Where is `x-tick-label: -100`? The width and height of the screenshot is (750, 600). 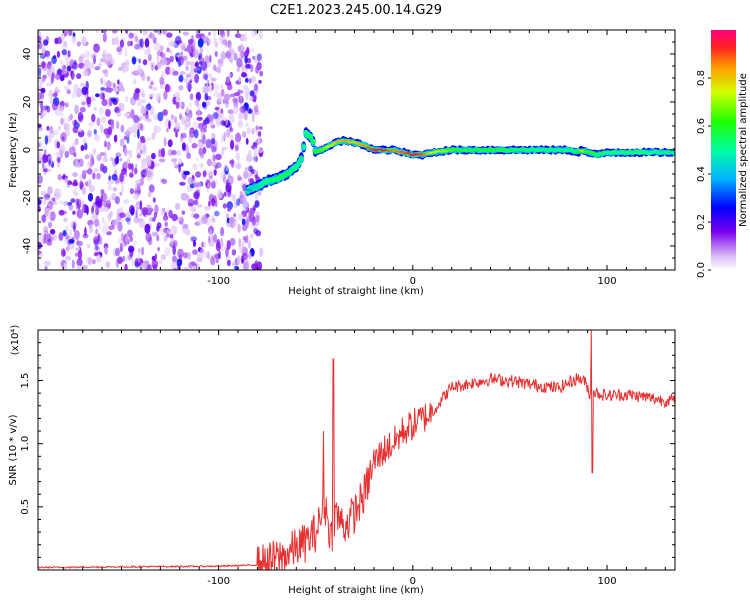 x-tick-label: -100 is located at coordinates (218, 281).